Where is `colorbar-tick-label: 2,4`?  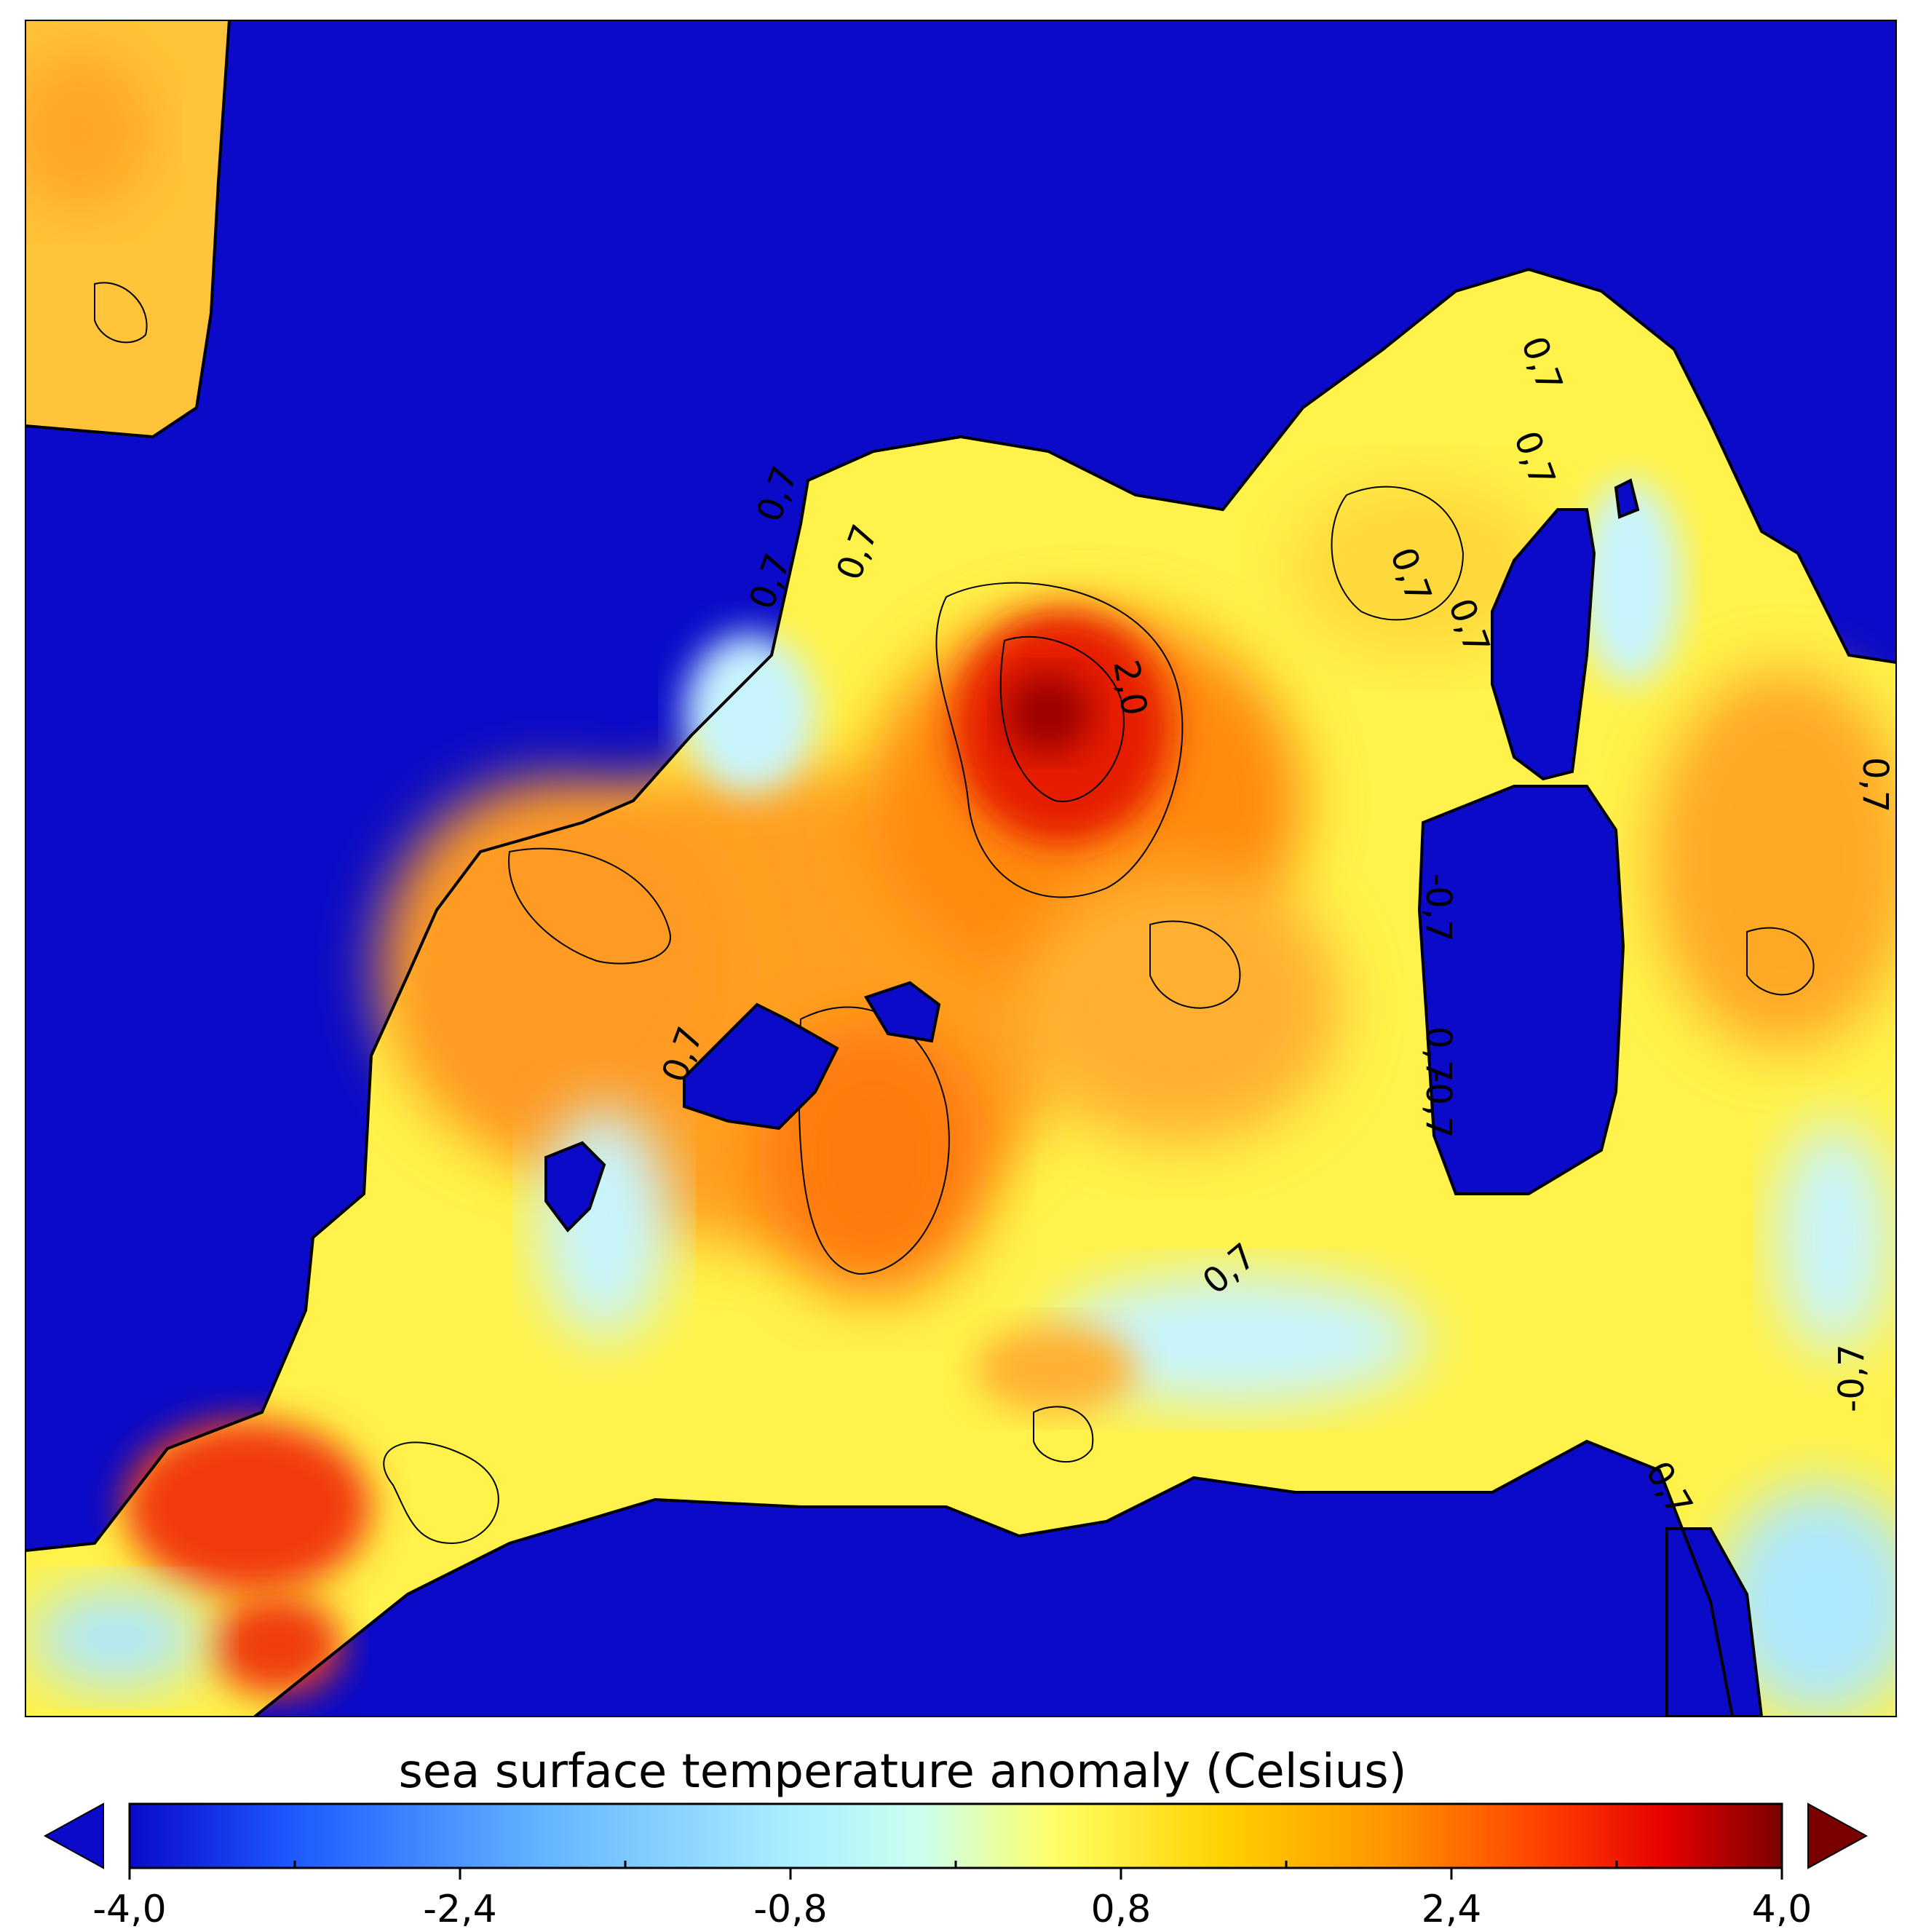
colorbar-tick-label: 2,4 is located at coordinates (1452, 1909).